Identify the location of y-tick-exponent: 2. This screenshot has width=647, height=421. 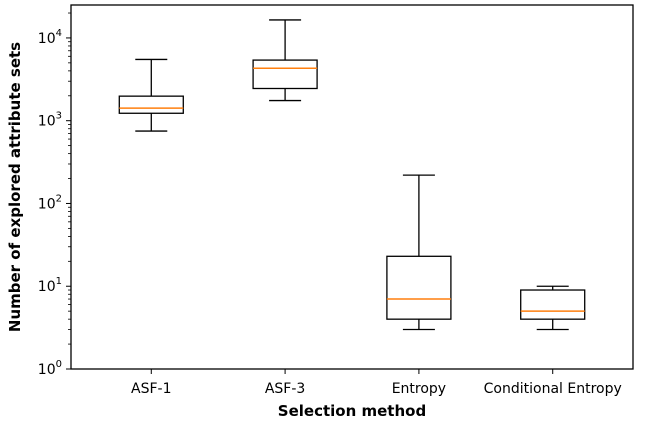
(59, 198).